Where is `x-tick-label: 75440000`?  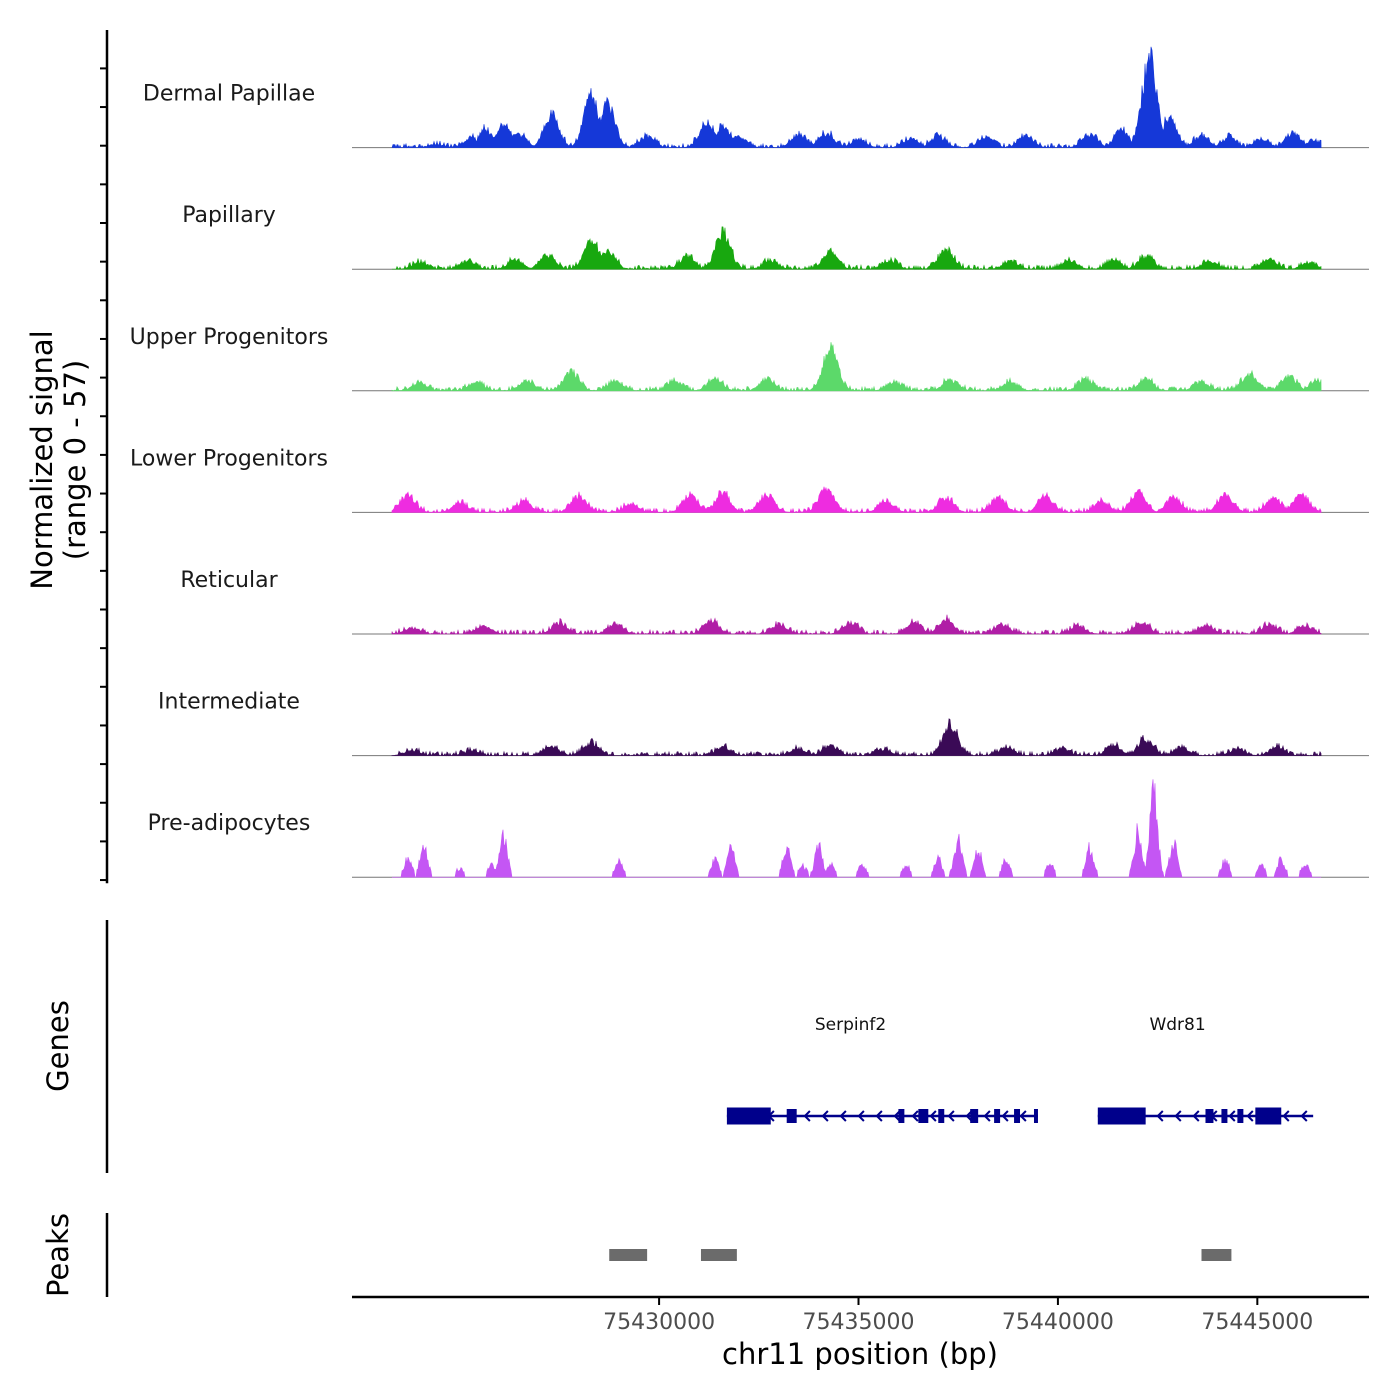 x-tick-label: 75440000 is located at coordinates (1058, 1322).